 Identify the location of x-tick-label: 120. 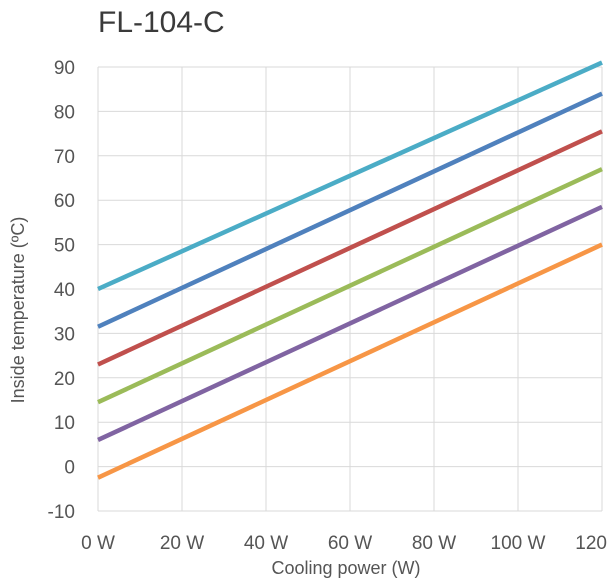
(591, 543).